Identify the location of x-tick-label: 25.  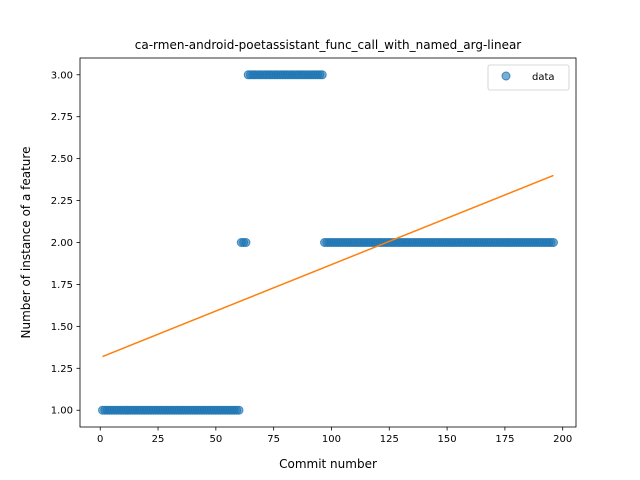
(158, 439).